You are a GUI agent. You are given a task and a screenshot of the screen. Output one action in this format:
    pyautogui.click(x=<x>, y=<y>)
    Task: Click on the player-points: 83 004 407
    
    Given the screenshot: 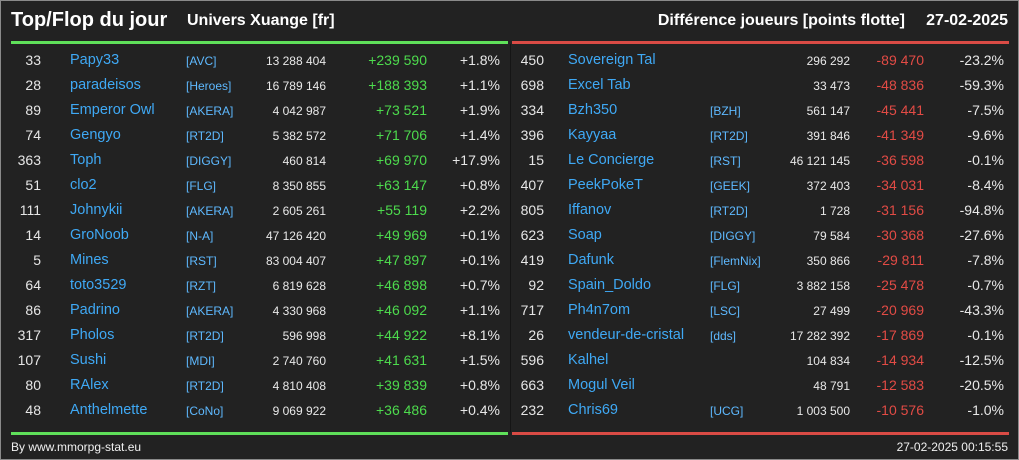 What is the action you would take?
    pyautogui.click(x=295, y=261)
    